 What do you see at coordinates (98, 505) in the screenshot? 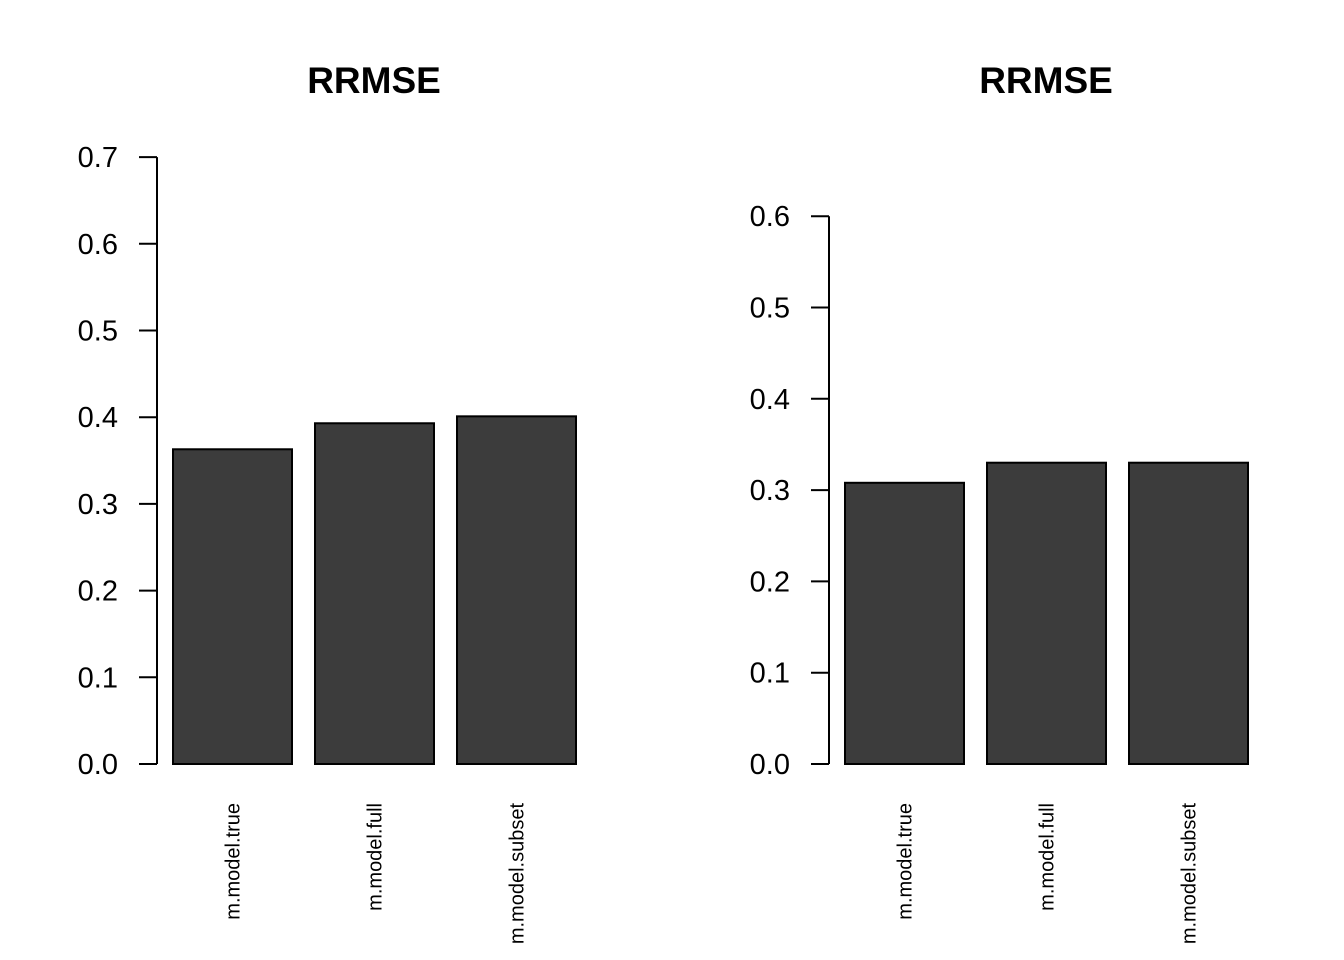
I see `y-tick-label-left: 0.3` at bounding box center [98, 505].